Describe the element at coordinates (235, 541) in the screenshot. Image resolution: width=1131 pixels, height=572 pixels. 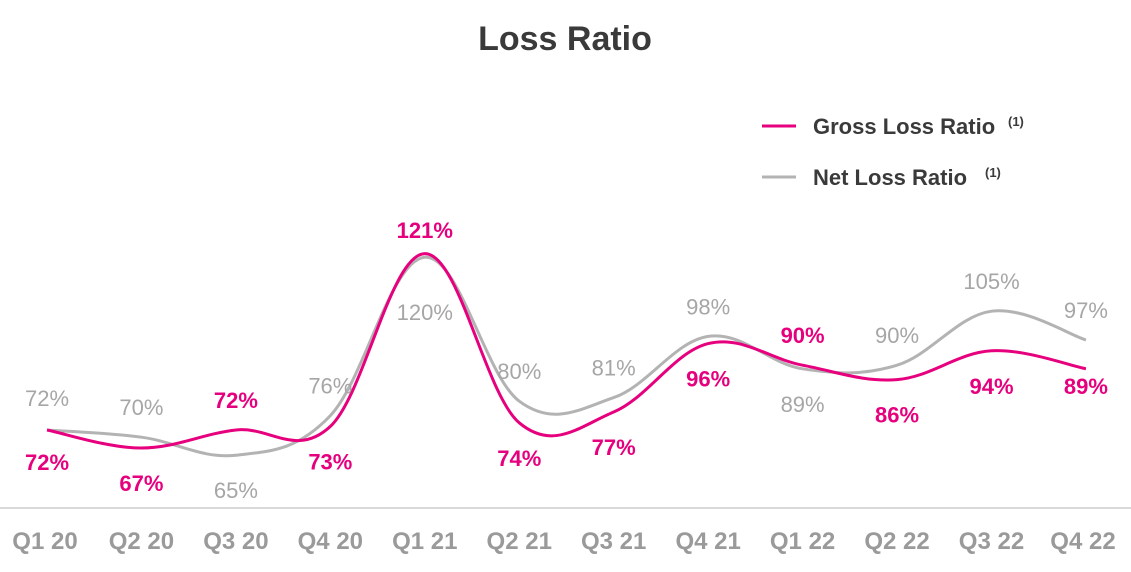
I see `x-tick-label: Q3 20` at that location.